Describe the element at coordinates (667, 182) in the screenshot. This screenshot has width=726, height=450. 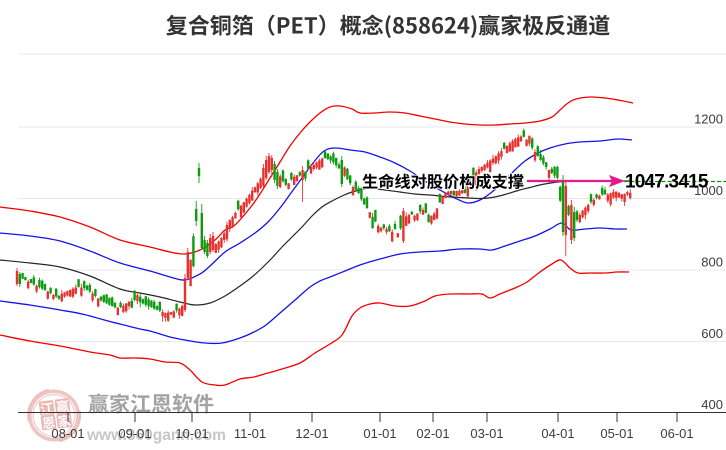
I see `svg-text: 1047.3415` at that location.